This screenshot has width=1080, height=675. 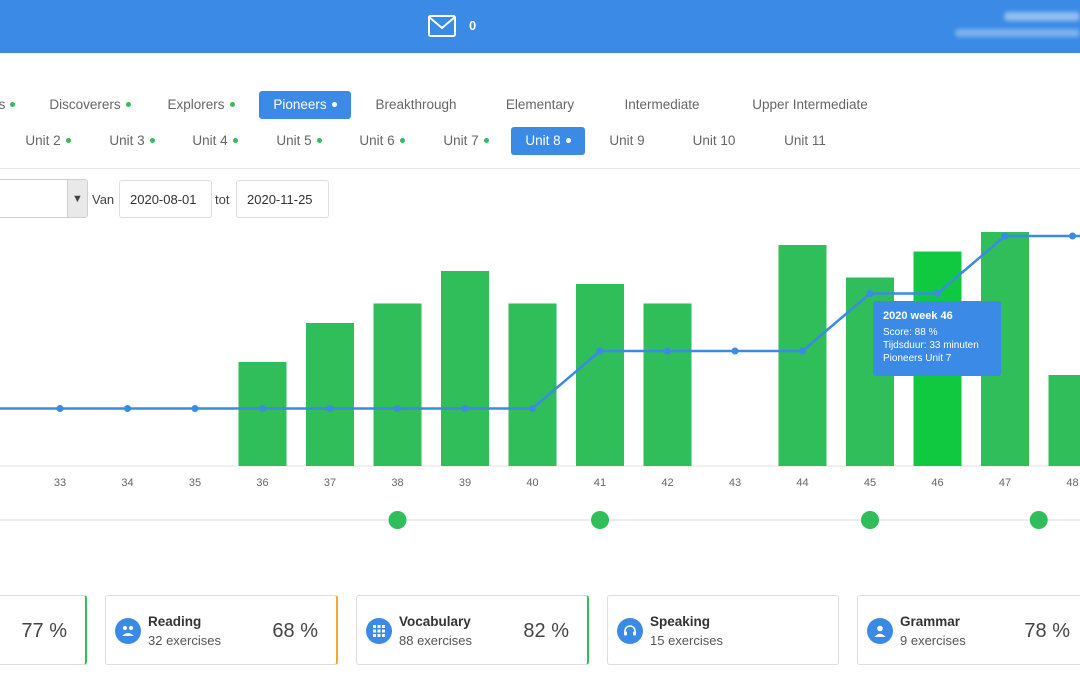 What do you see at coordinates (1072, 483) in the screenshot?
I see `x-tick-label: 48` at bounding box center [1072, 483].